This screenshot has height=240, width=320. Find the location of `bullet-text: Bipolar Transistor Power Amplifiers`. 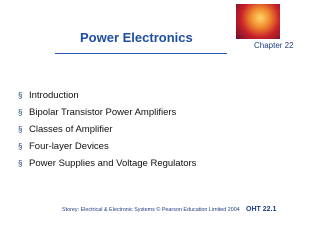

bullet-text: Bipolar Transistor Power Amplifiers is located at coordinates (103, 112).